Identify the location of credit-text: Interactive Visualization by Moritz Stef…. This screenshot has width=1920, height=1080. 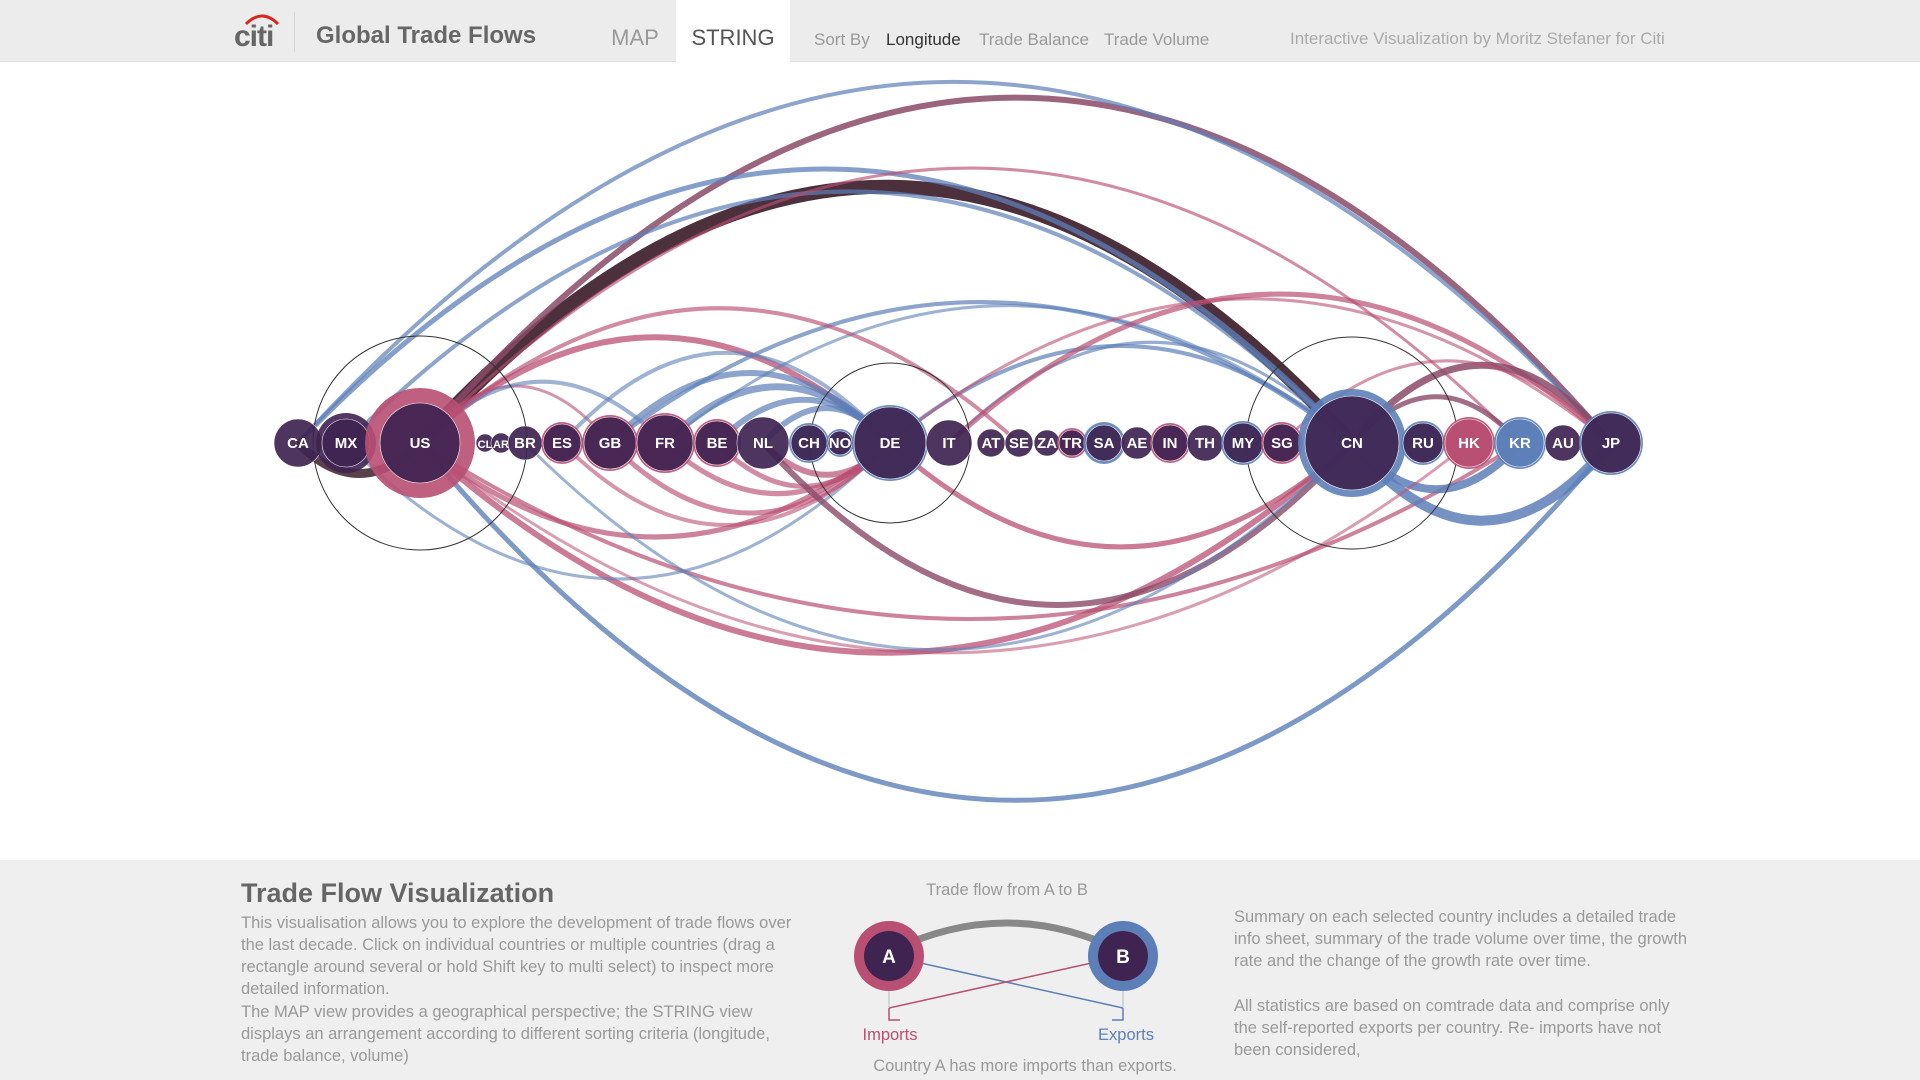
(1477, 38).